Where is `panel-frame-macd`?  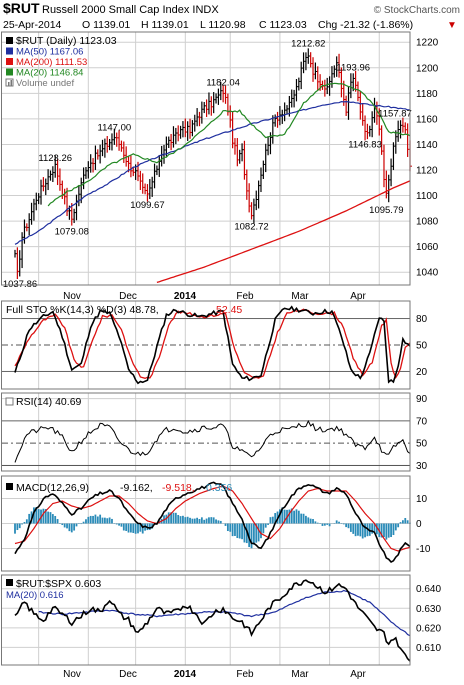 panel-frame-macd is located at coordinates (206, 523).